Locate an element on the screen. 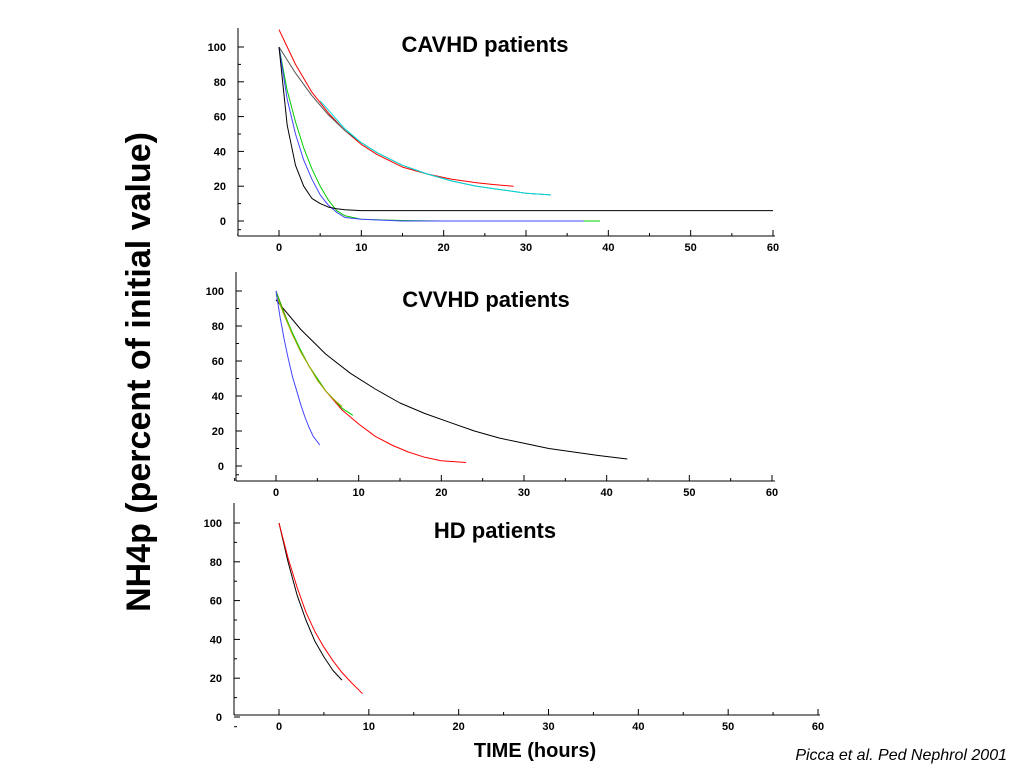  panel-title: CAVHD patients is located at coordinates (484, 44).